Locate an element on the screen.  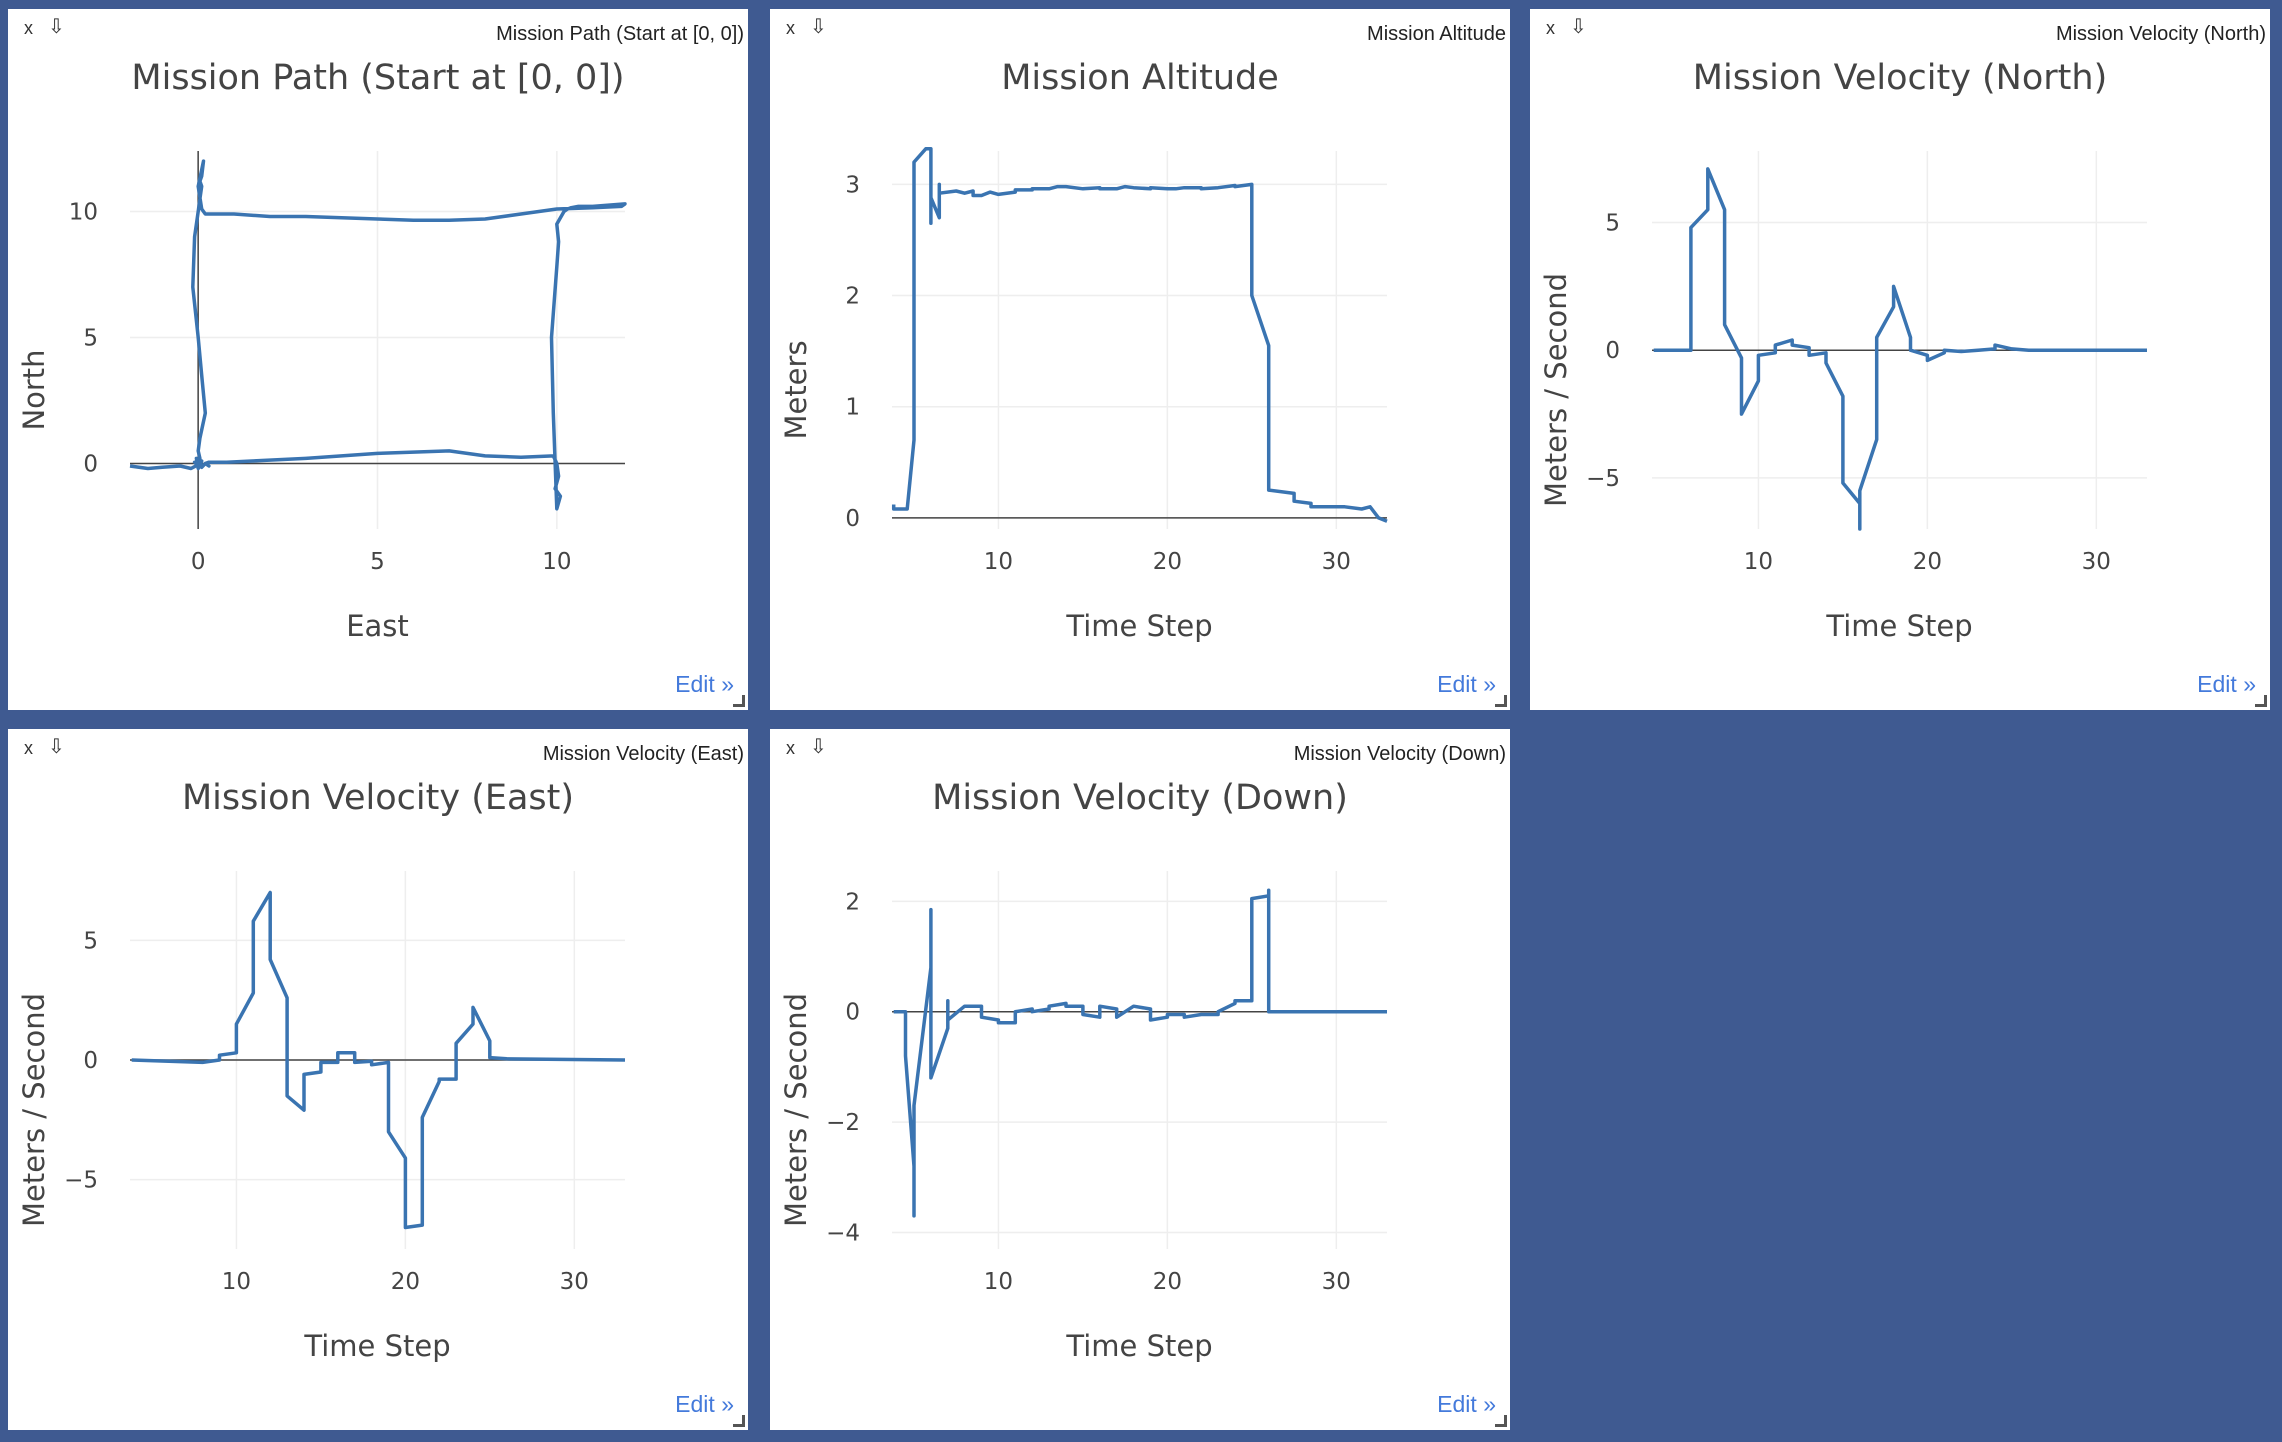
y-tick-label: −2 is located at coordinates (843, 1123).